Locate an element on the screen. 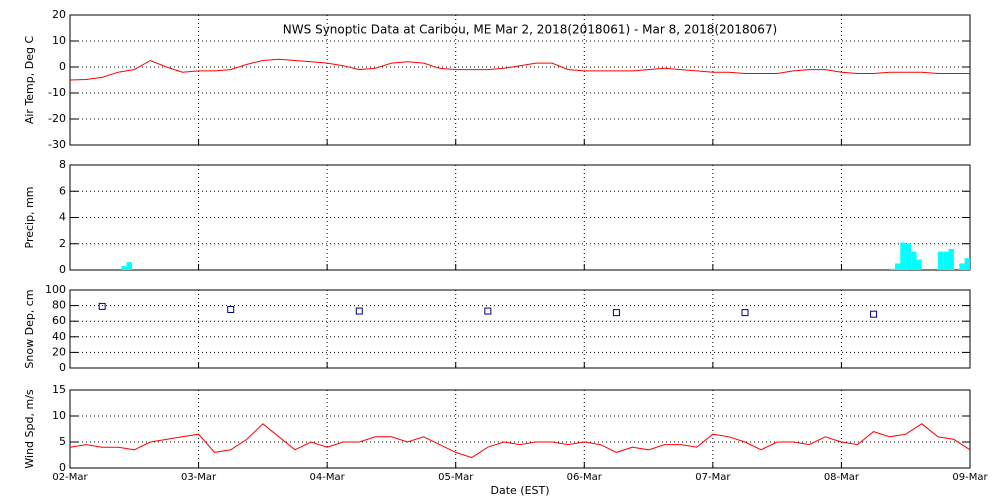 The width and height of the screenshot is (1000, 500). y-tick-label: -10 is located at coordinates (57, 92).